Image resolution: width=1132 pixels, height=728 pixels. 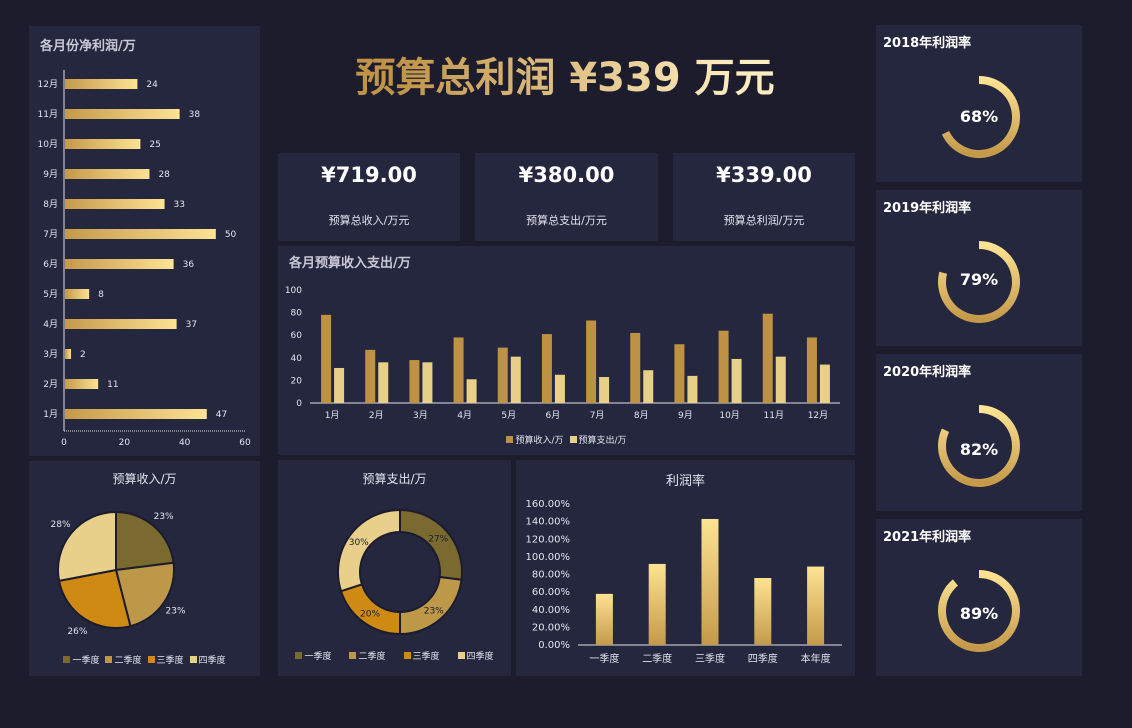 What do you see at coordinates (359, 543) in the screenshot?
I see `slice-label: 30%` at bounding box center [359, 543].